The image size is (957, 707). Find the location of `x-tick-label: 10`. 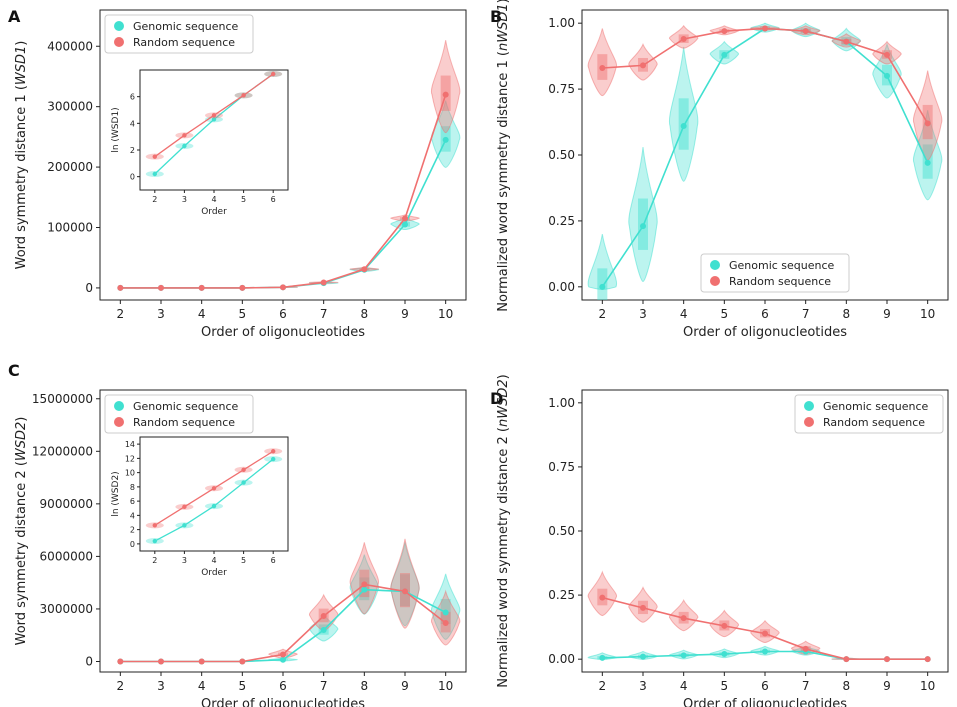

x-tick-label: 10 is located at coordinates (445, 314).